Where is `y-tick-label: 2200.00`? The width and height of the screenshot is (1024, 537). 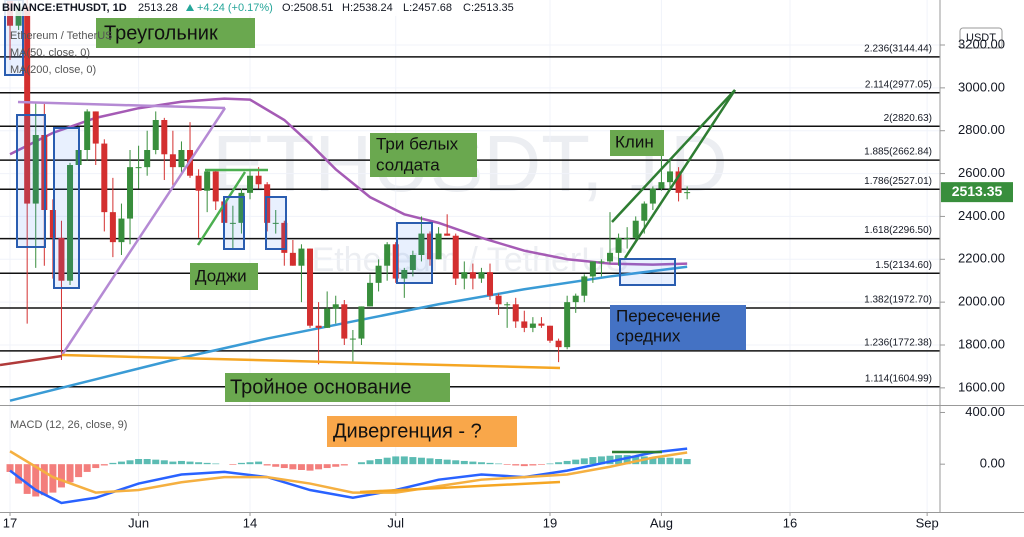
y-tick-label: 2200.00 is located at coordinates (981, 258).